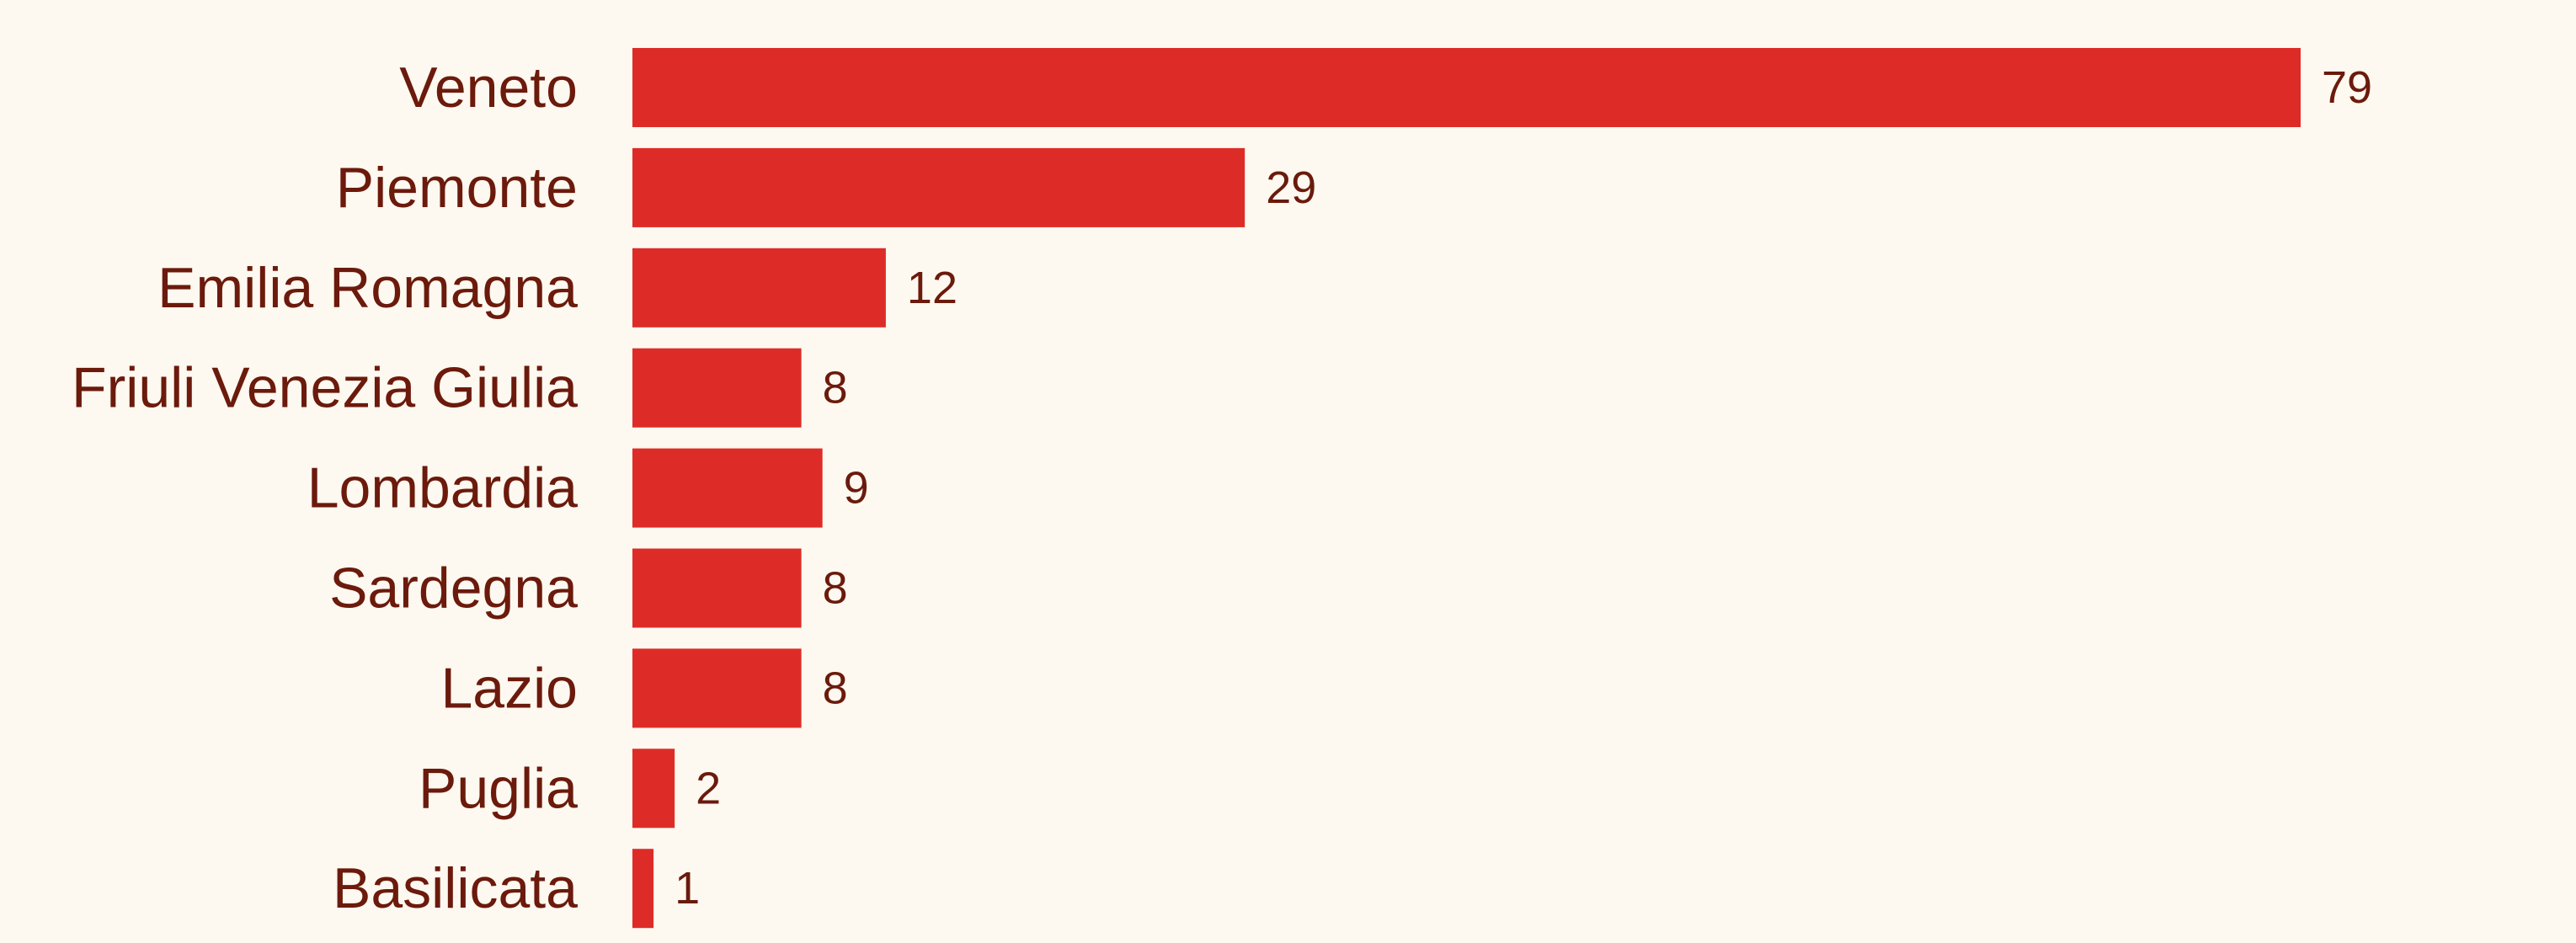  What do you see at coordinates (932, 288) in the screenshot?
I see `value-label-emilia-romagna: 12` at bounding box center [932, 288].